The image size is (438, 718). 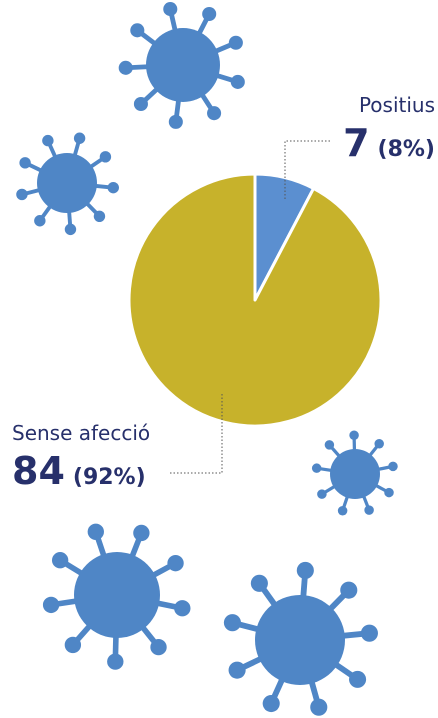 I want to click on value-group: 84 (92%), so click(x=79, y=471).